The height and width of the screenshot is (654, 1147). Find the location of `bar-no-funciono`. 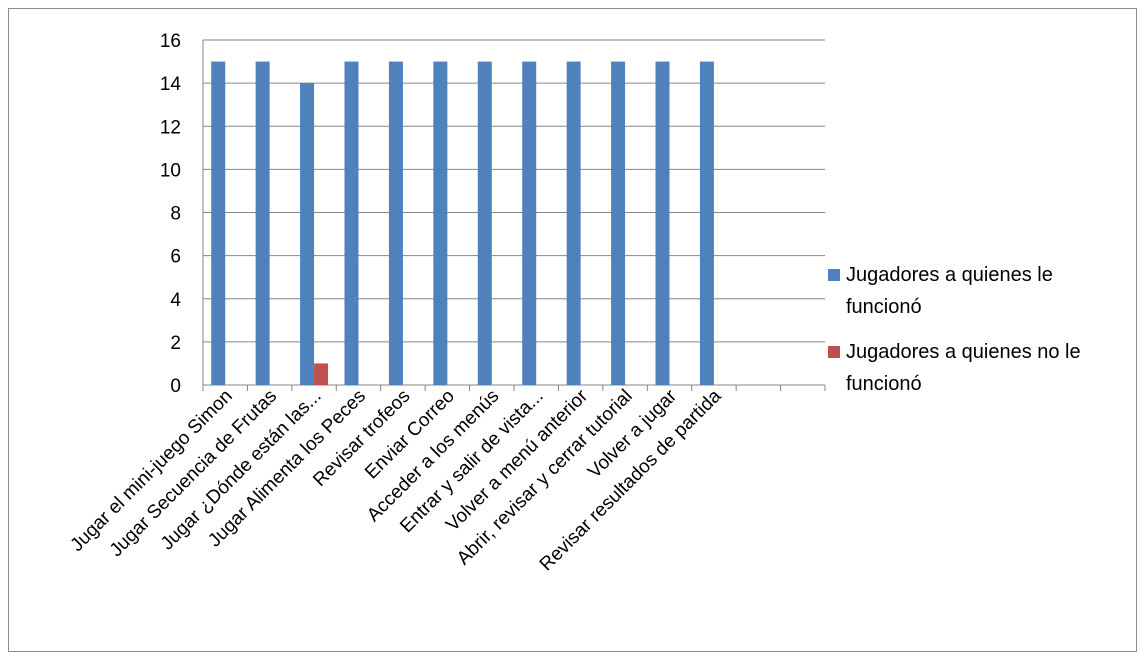

bar-no-funciono is located at coordinates (321, 374).